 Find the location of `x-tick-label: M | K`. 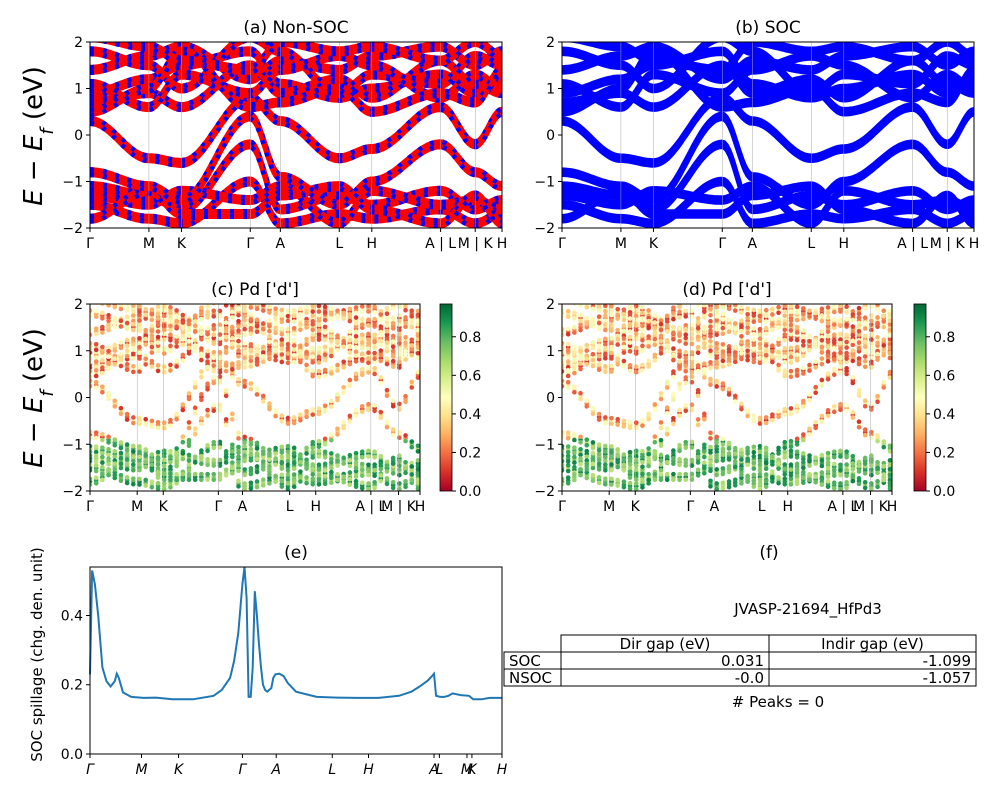

x-tick-label: M | K is located at coordinates (399, 507).